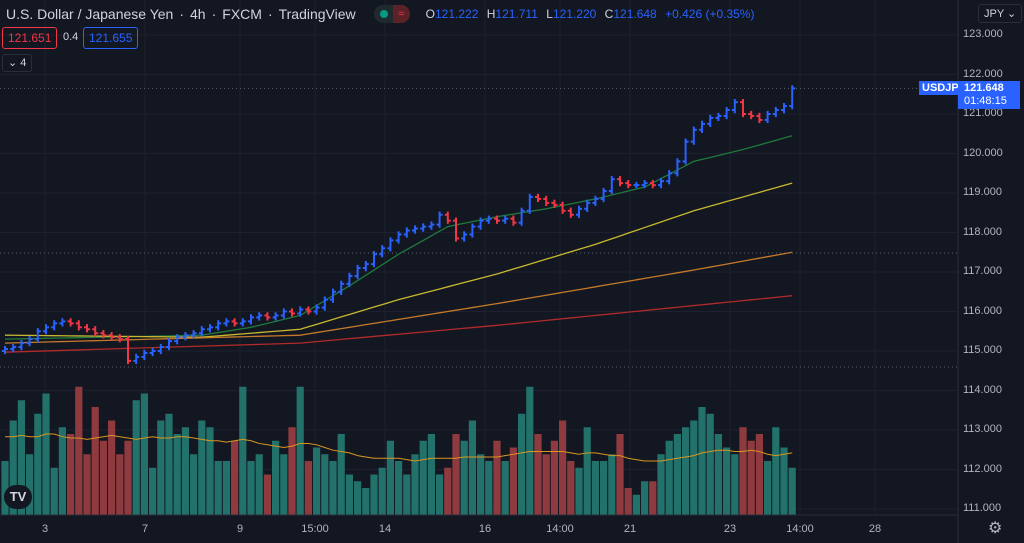  I want to click on time-label: 28, so click(875, 529).